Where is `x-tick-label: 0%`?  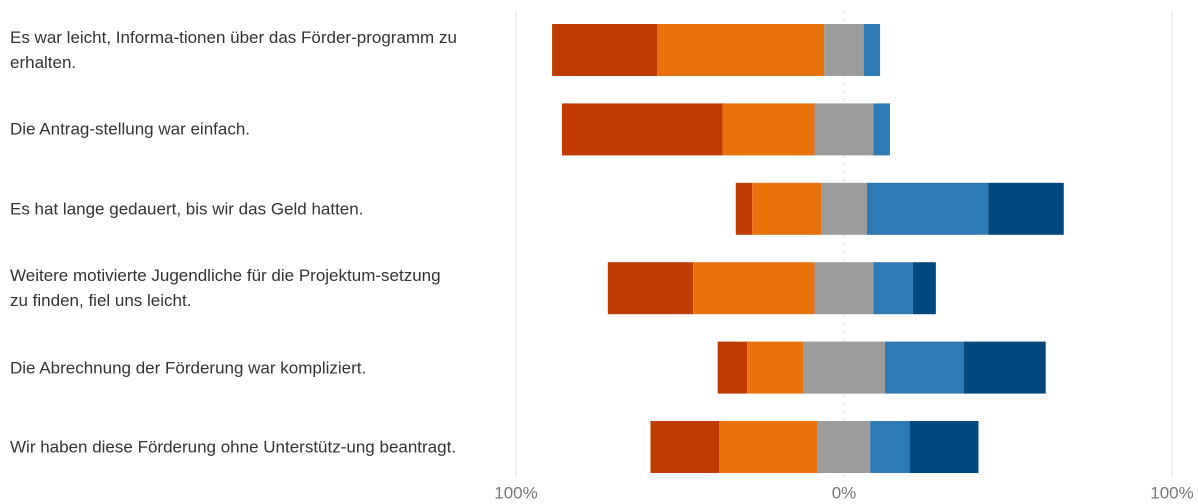
x-tick-label: 0% is located at coordinates (844, 492).